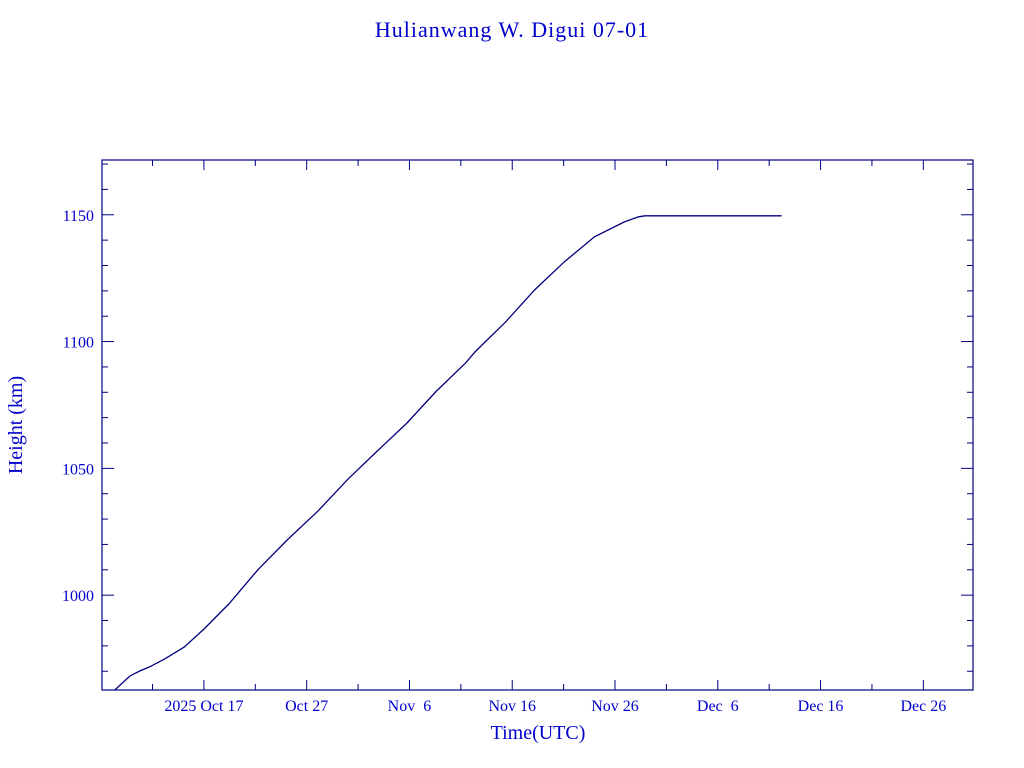 The width and height of the screenshot is (1024, 768). Describe the element at coordinates (615, 706) in the screenshot. I see `x-tick-label: Nov 26` at that location.